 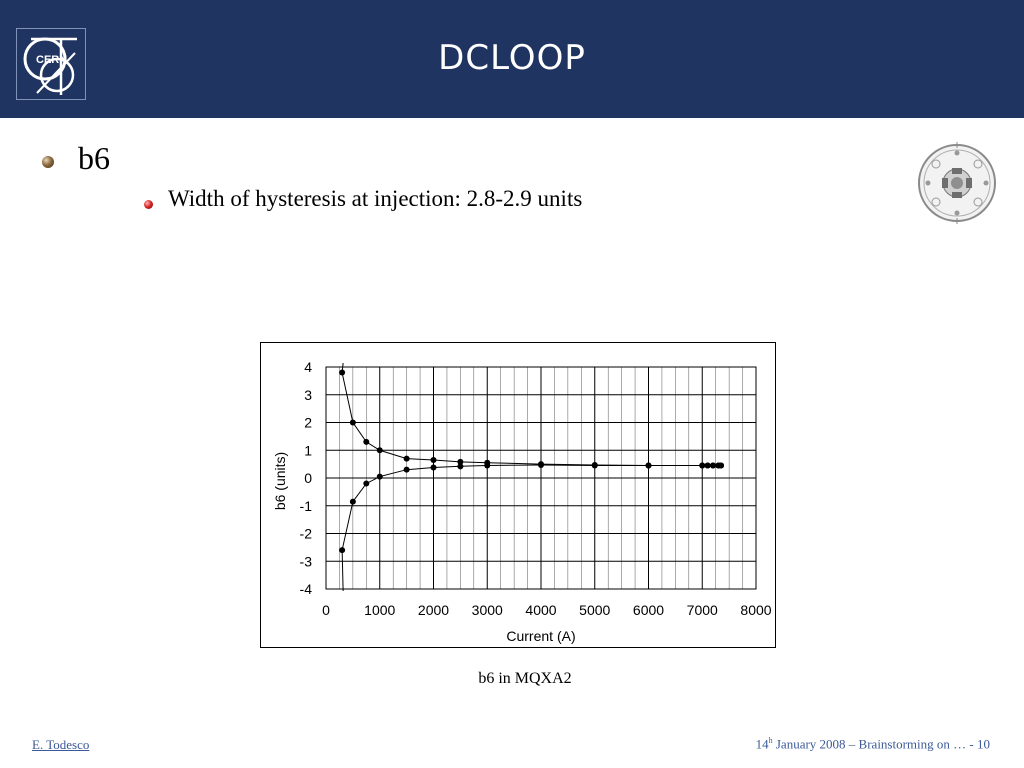 I want to click on footer-day-suffix: h, so click(x=770, y=740).